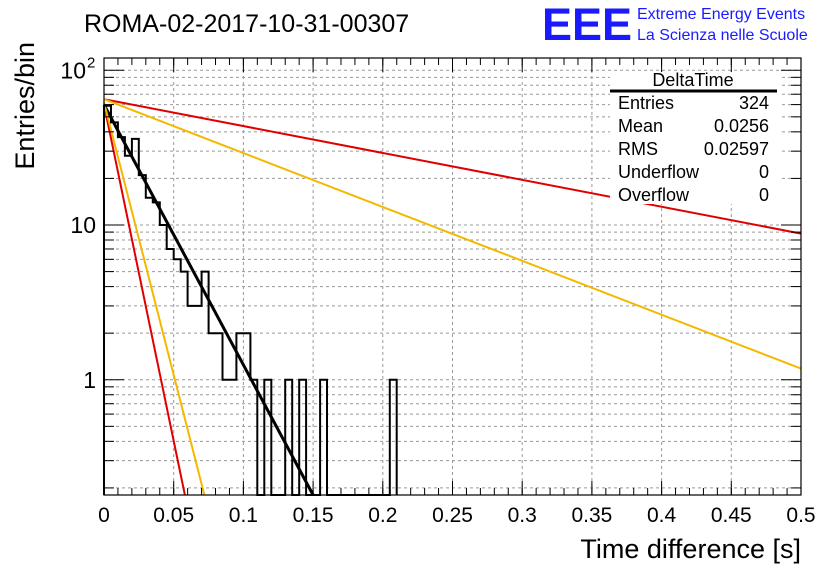 This screenshot has height=572, width=836. I want to click on y-axis-label: Entries/bin, so click(25, 106).